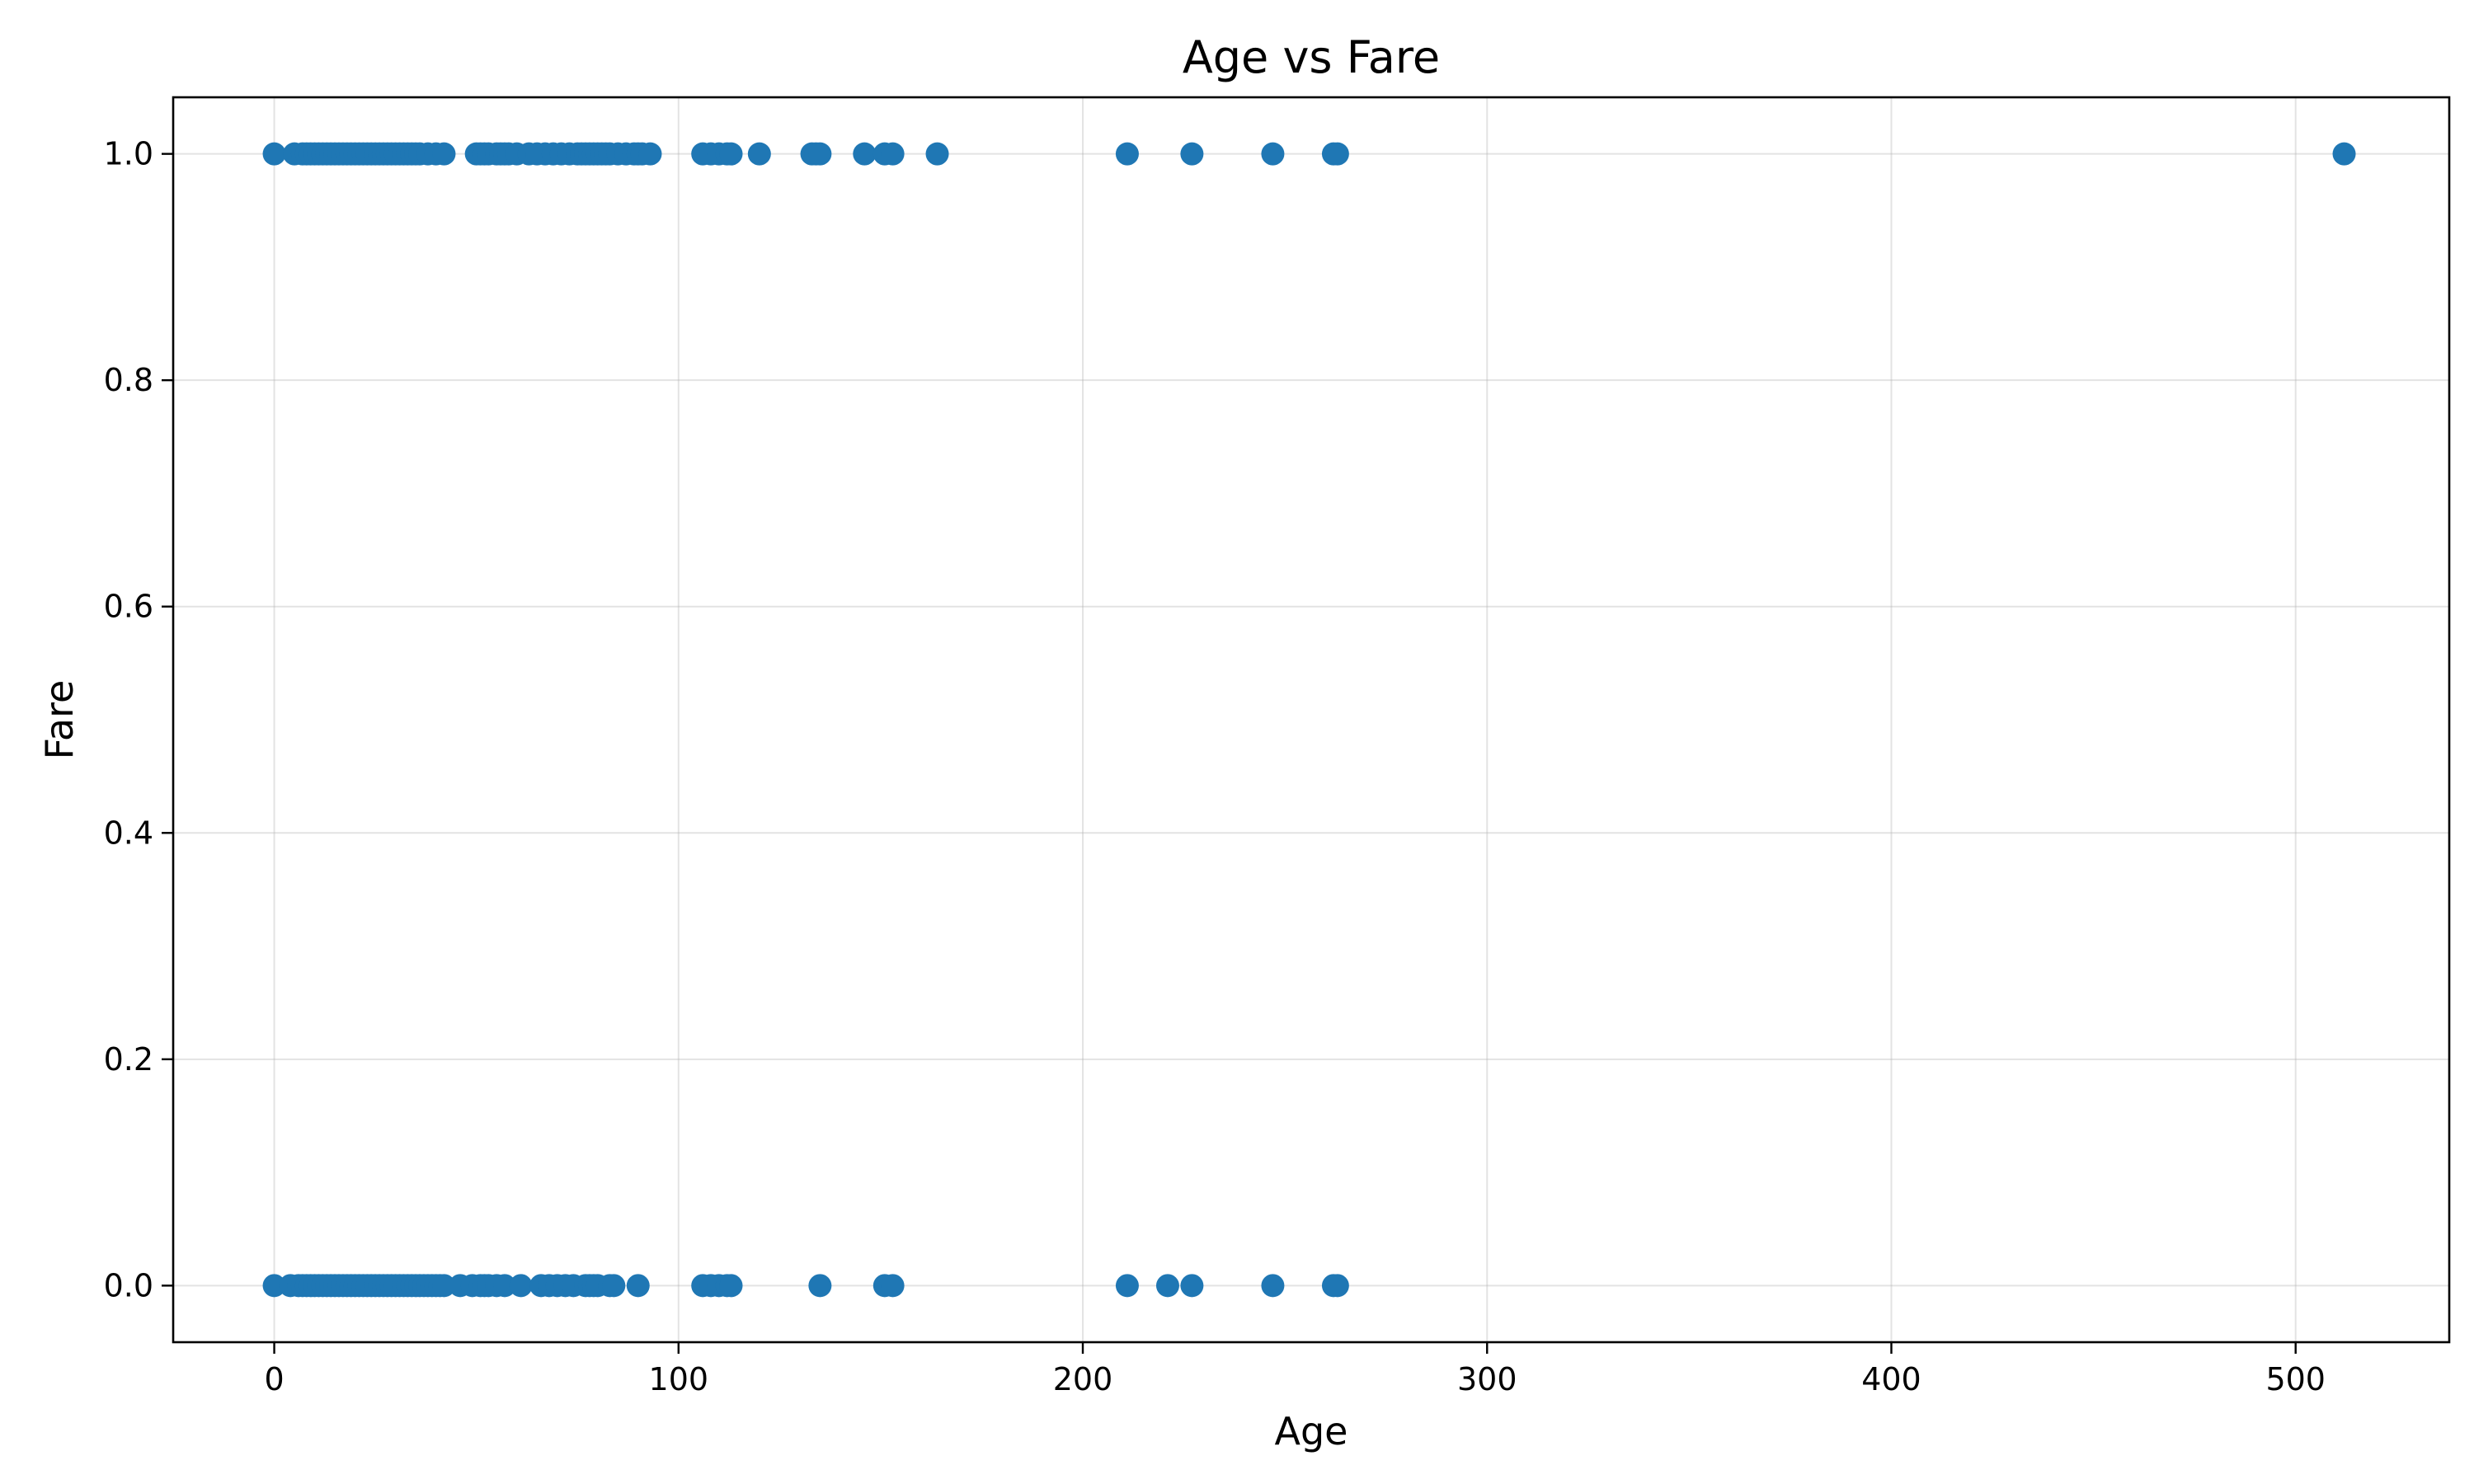  Describe the element at coordinates (1311, 1431) in the screenshot. I see `x-axis-label: Age` at that location.